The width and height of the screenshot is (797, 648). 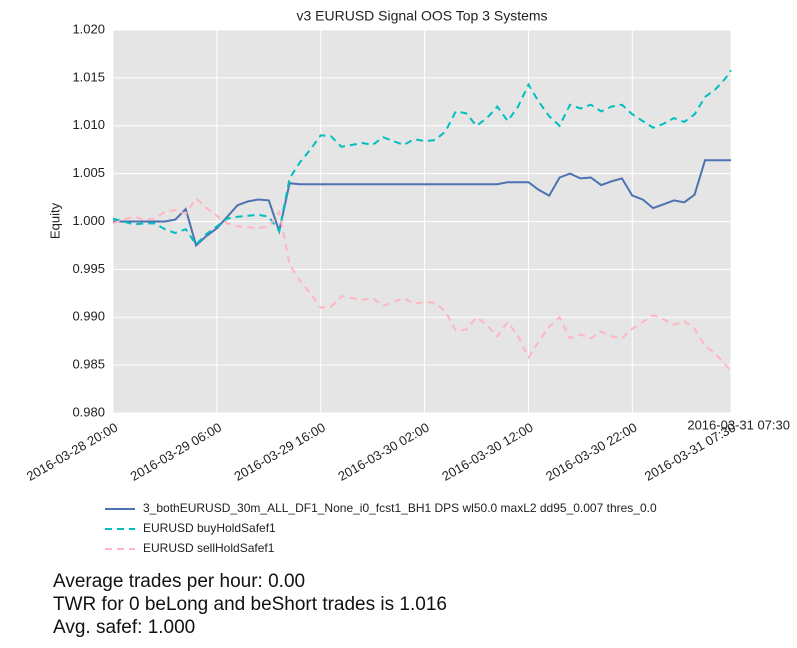 What do you see at coordinates (88, 268) in the screenshot?
I see `y-tick-label: 0.995` at bounding box center [88, 268].